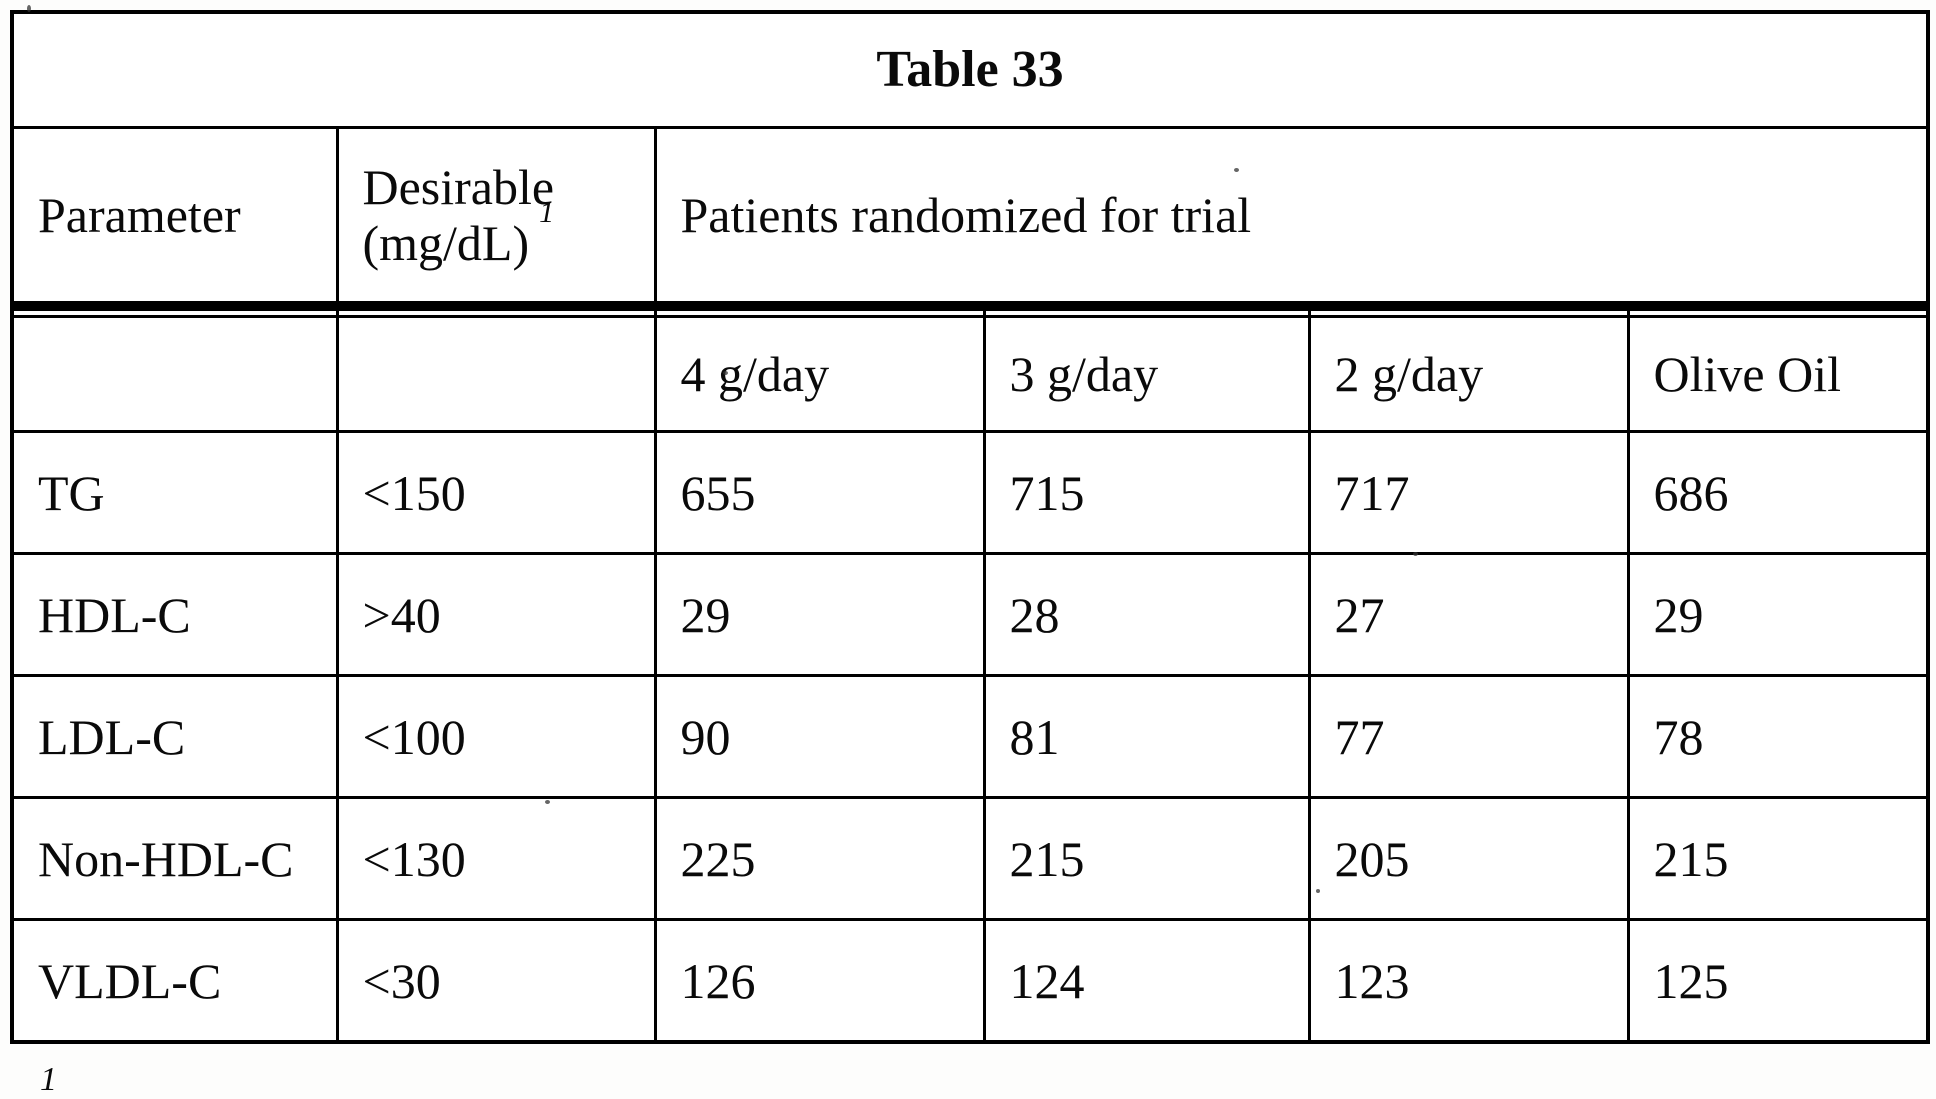 The image size is (1936, 1099). I want to click on value-cell: 686, so click(1778, 492).